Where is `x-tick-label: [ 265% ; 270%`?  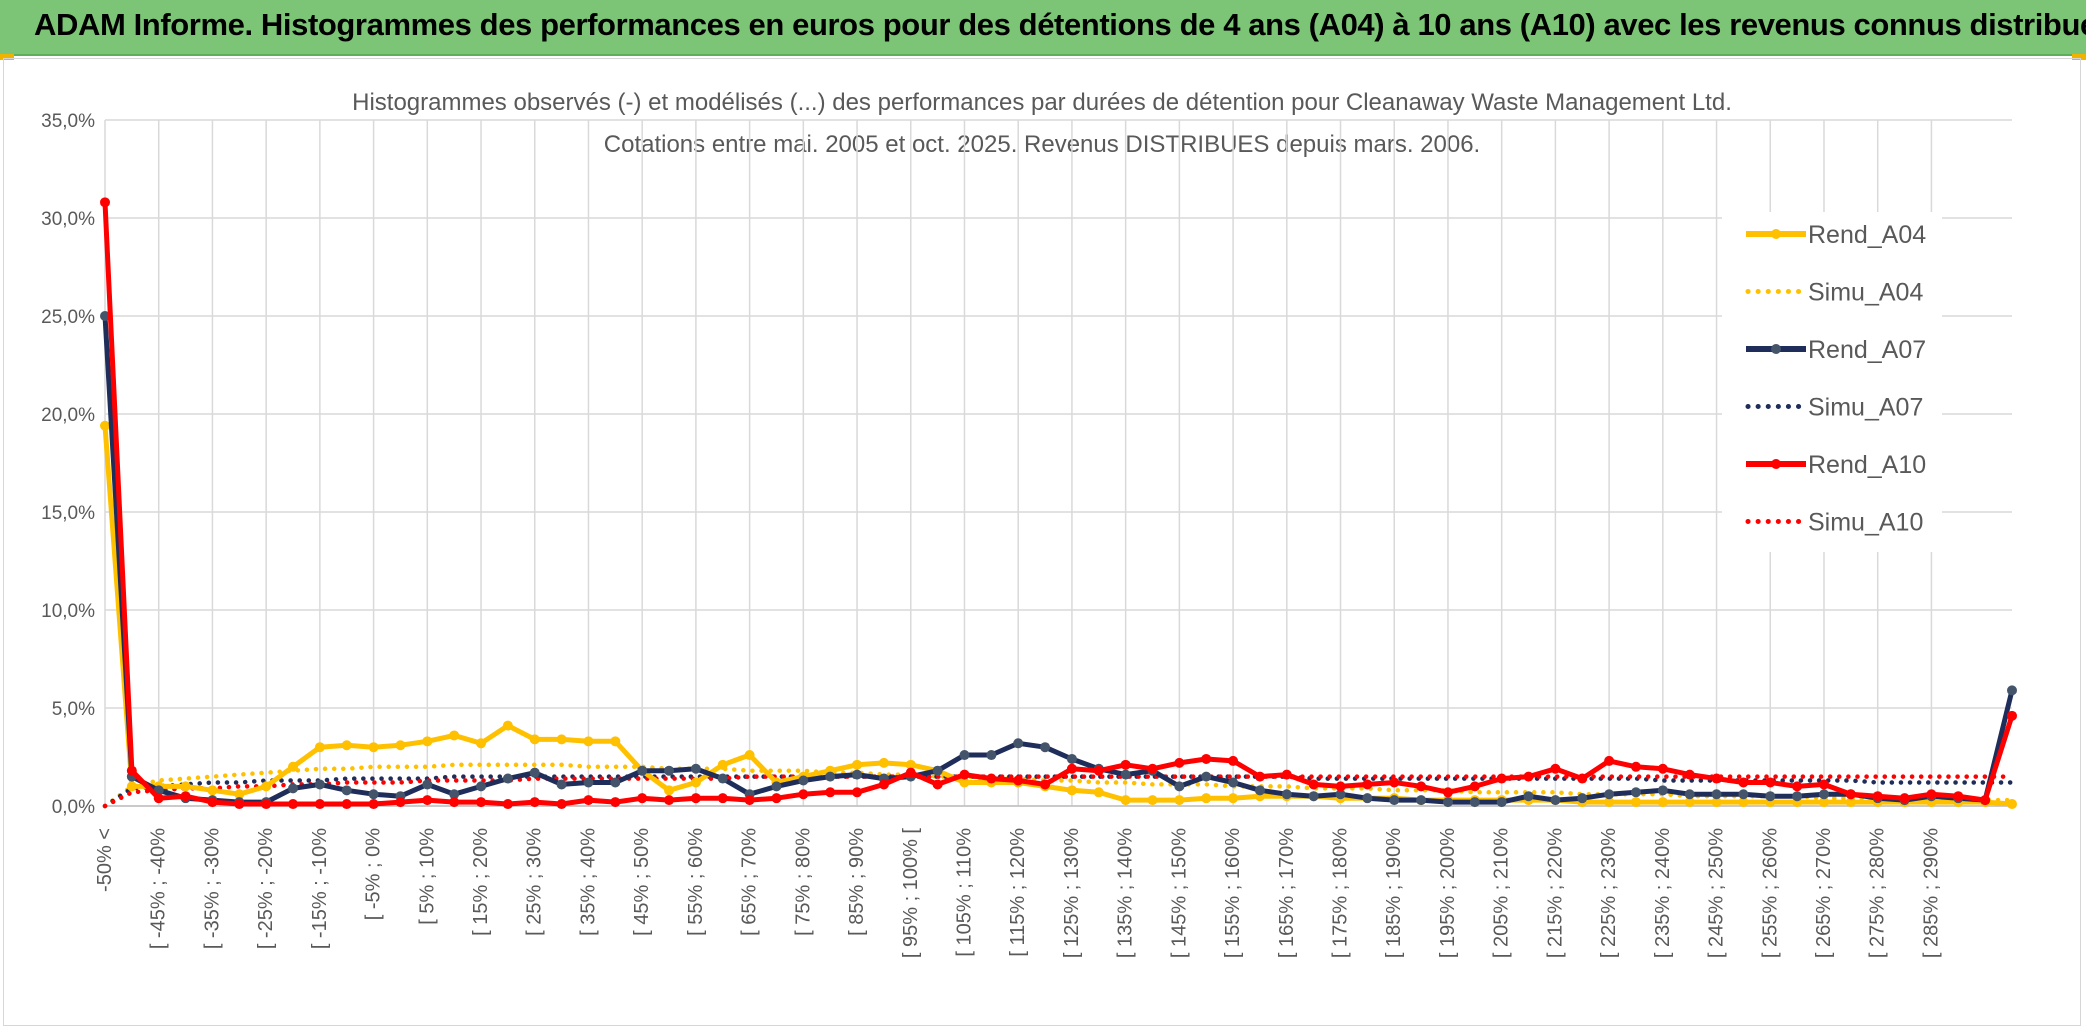
x-tick-label: [ 265% ; 270% is located at coordinates (1824, 893).